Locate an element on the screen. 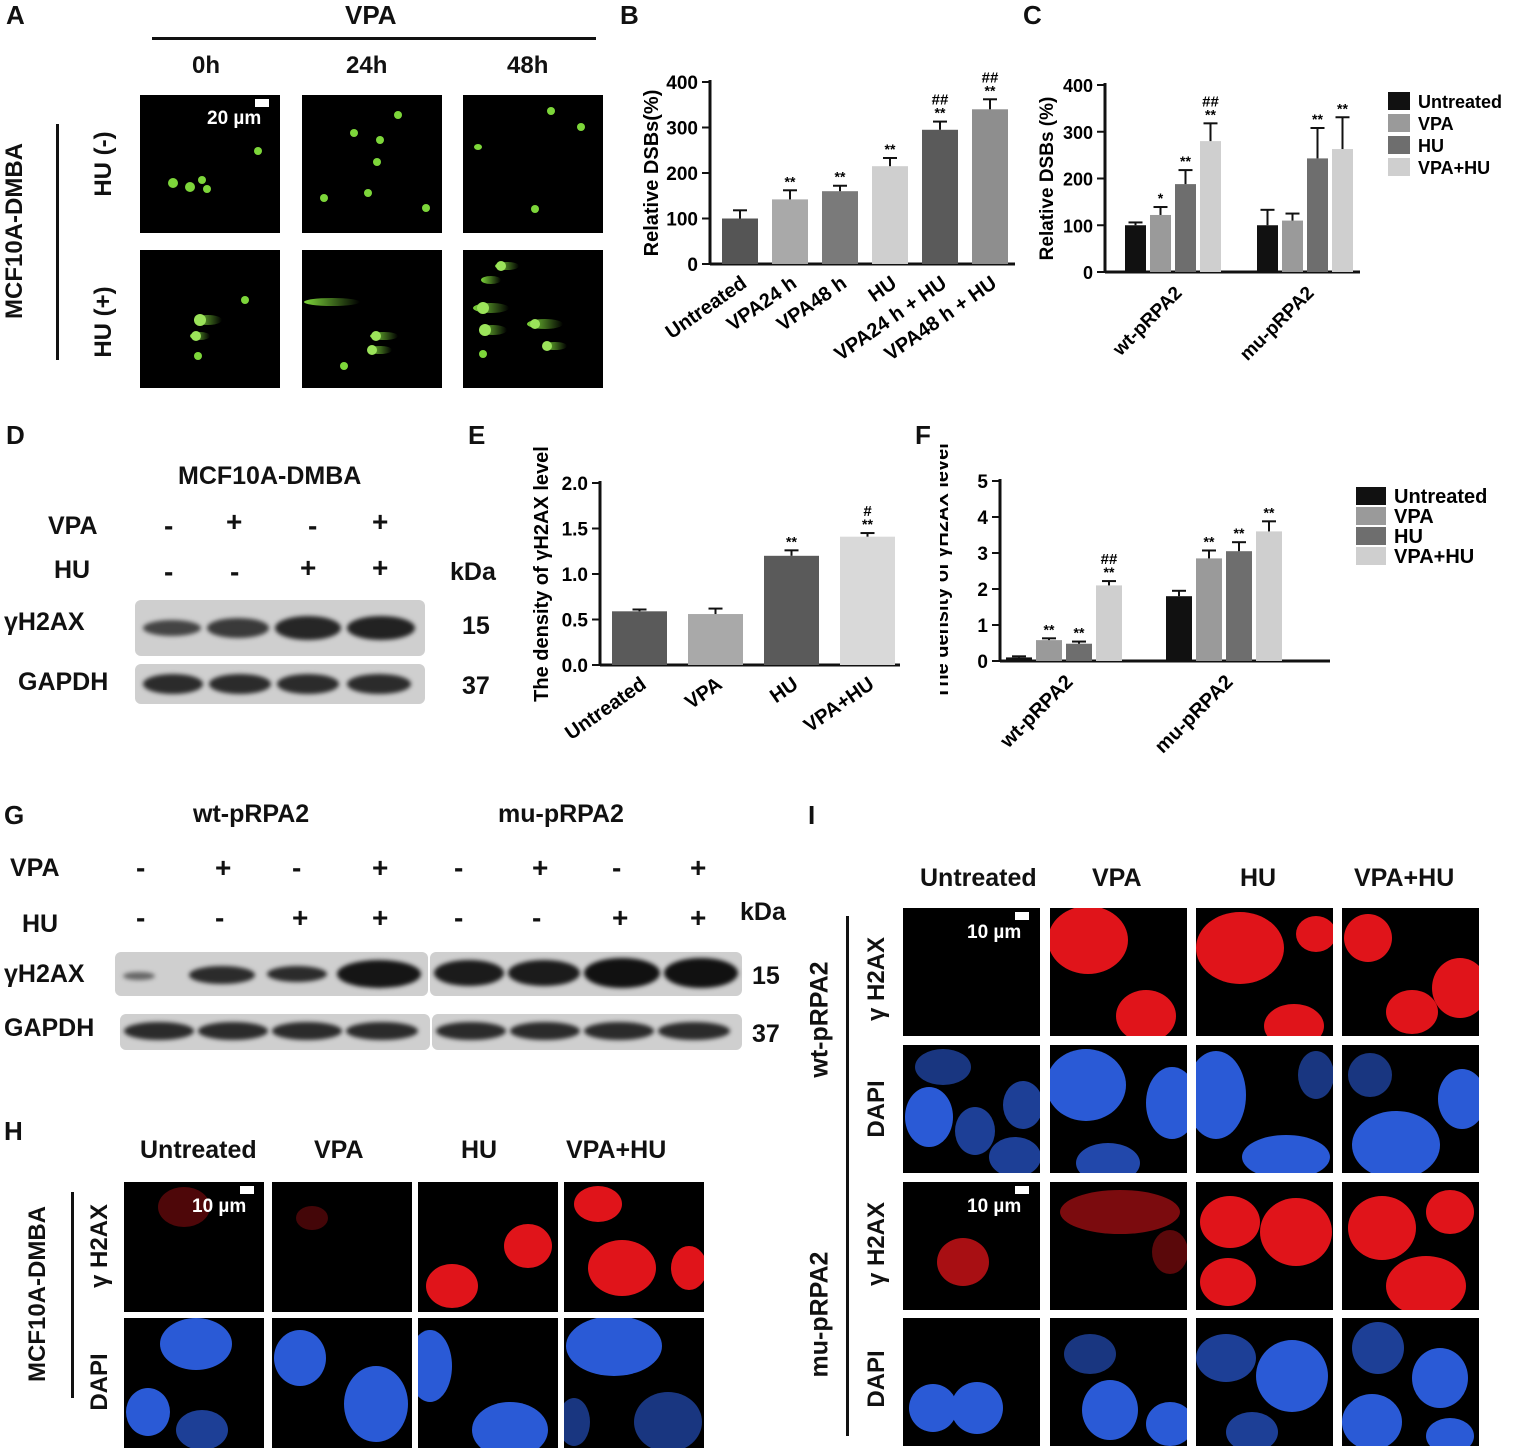  panel-a-row-hu-plus: HU (+) is located at coordinates (103, 322).